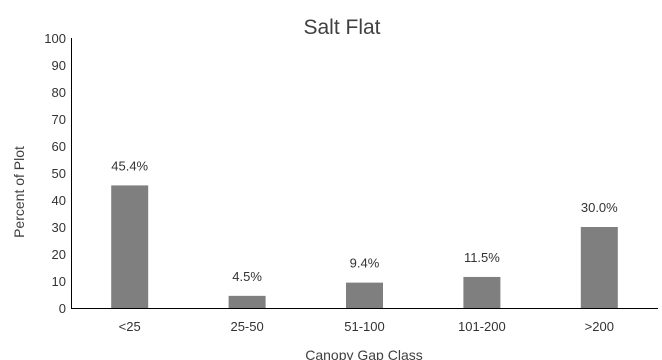 The width and height of the screenshot is (662, 360). I want to click on y-tick-label: 30, so click(59, 227).